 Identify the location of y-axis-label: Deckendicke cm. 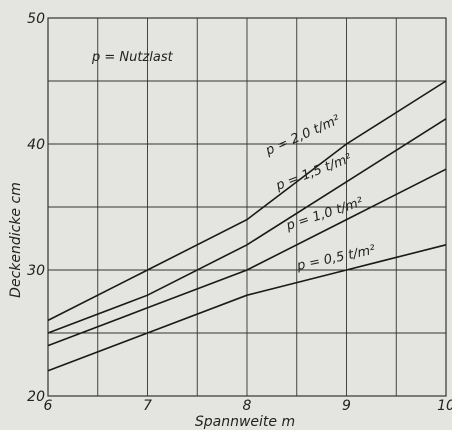
(16, 240).